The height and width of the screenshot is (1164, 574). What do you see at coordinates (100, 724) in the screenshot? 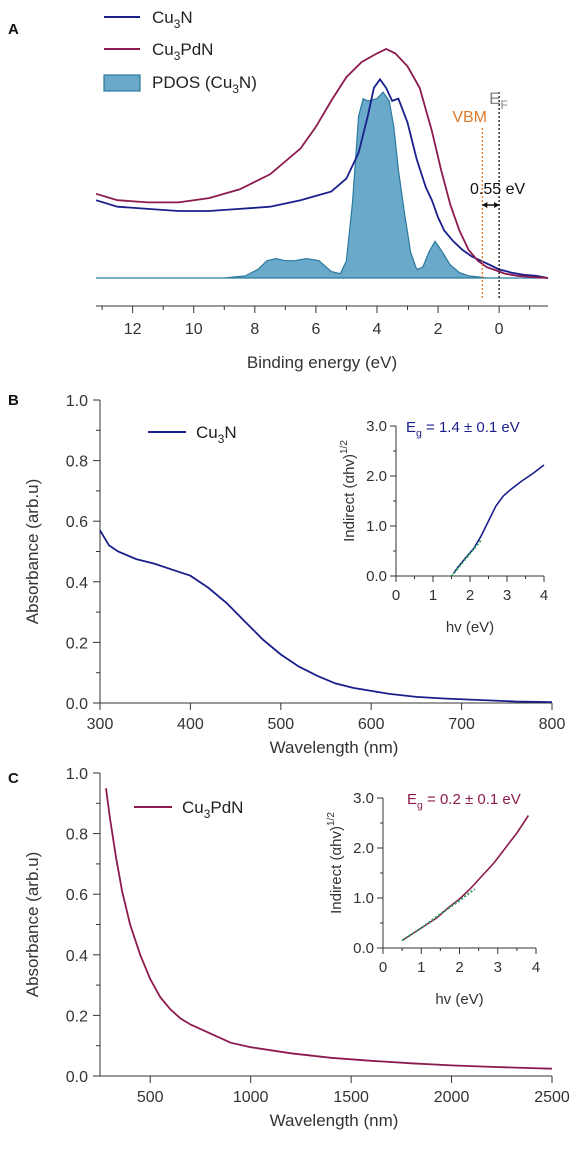
I see `panel-b-x-tick-label: 300` at bounding box center [100, 724].